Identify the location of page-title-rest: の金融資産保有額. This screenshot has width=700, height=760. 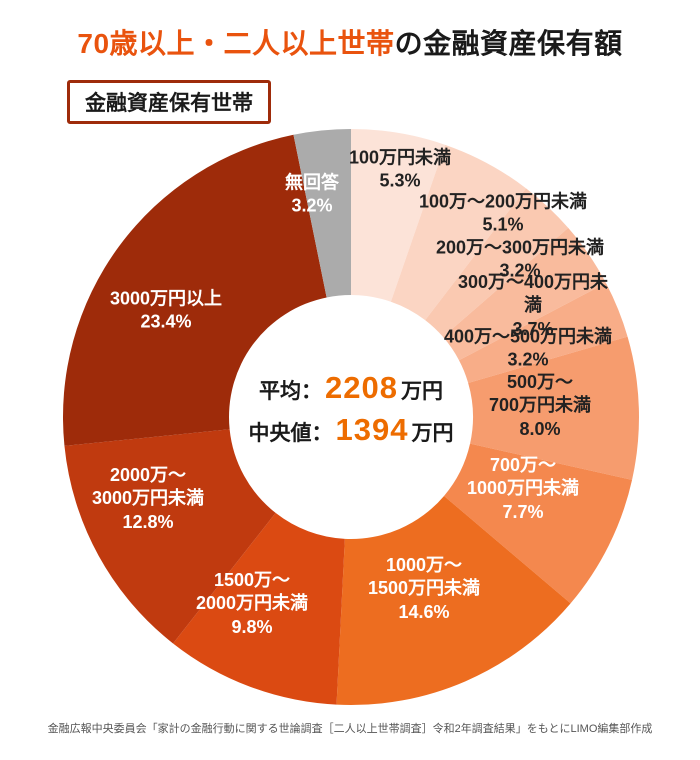
(508, 43).